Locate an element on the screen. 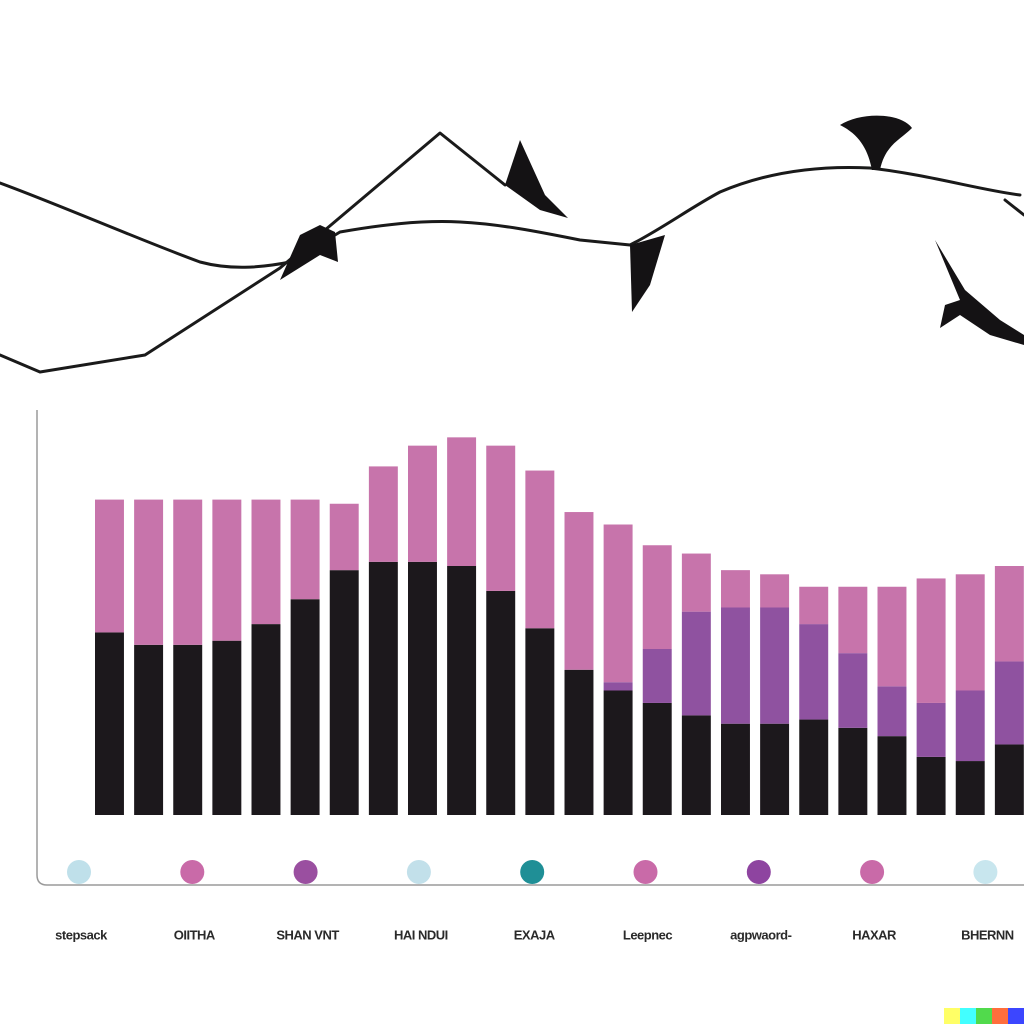 The image size is (1024, 1024). legend-label: EXAJA is located at coordinates (535, 934).